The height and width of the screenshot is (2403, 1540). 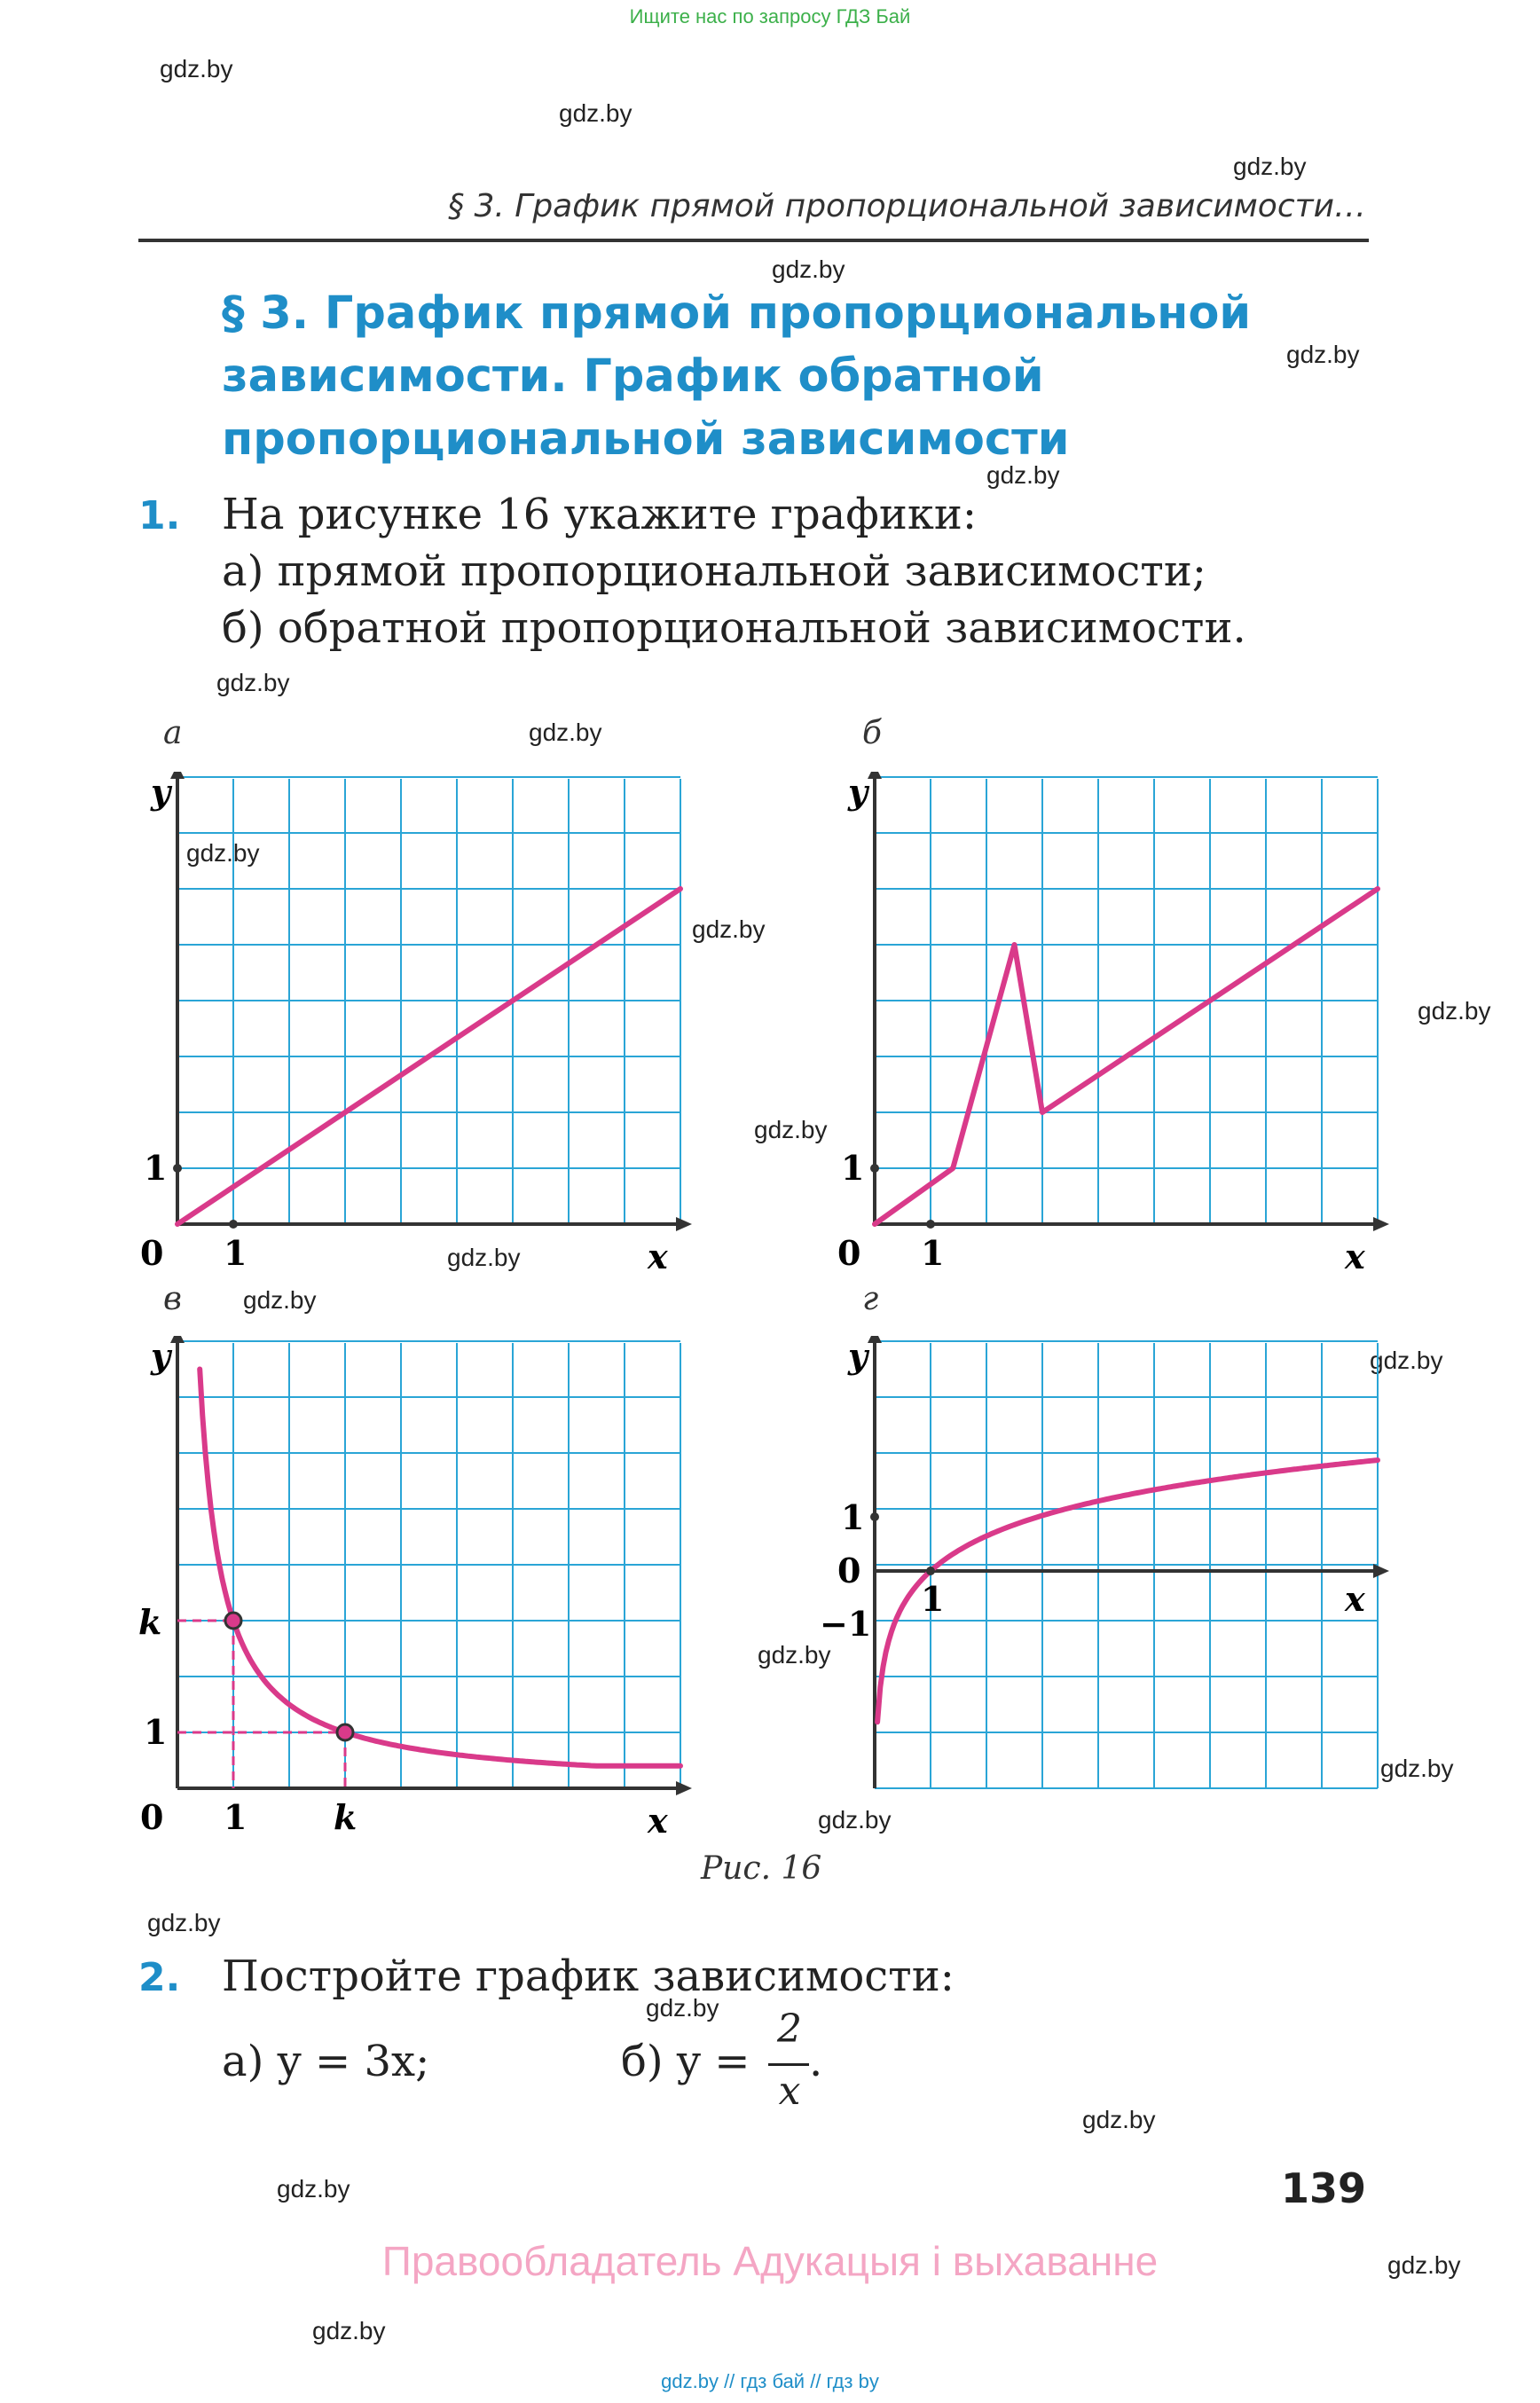 I want to click on task-item-b-prefix: б) y =, so click(x=685, y=2061).